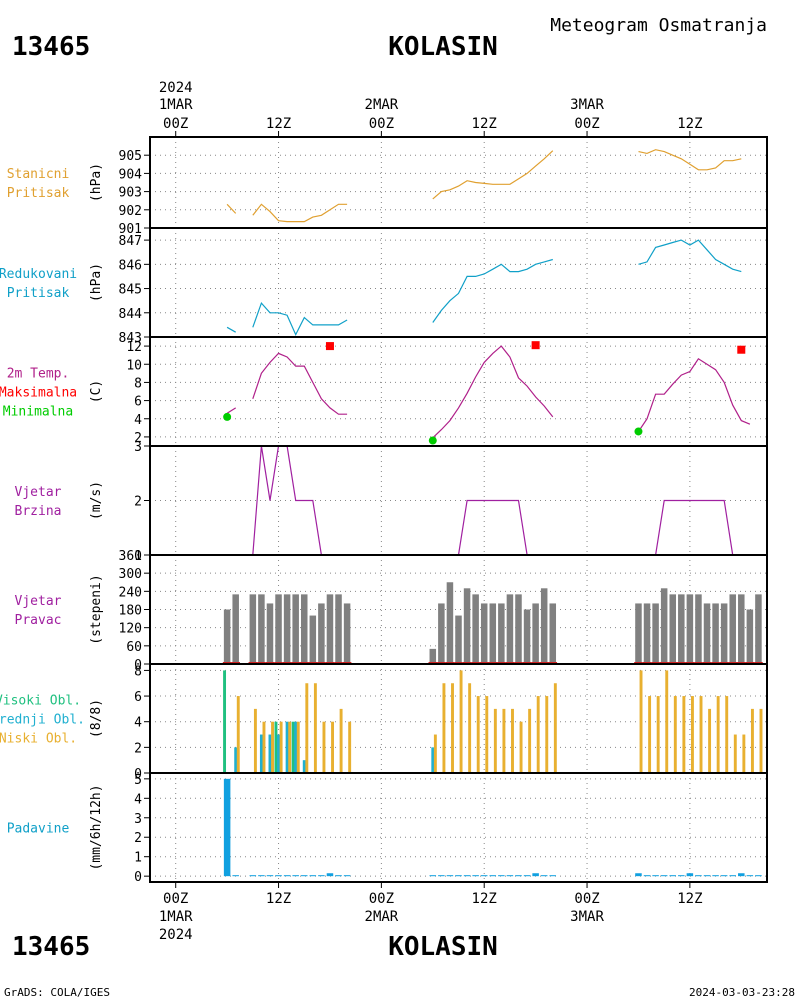 Image resolution: width=800 pixels, height=1004 pixels. What do you see at coordinates (138, 819) in the screenshot?
I see `y-tick-label: 3` at bounding box center [138, 819].